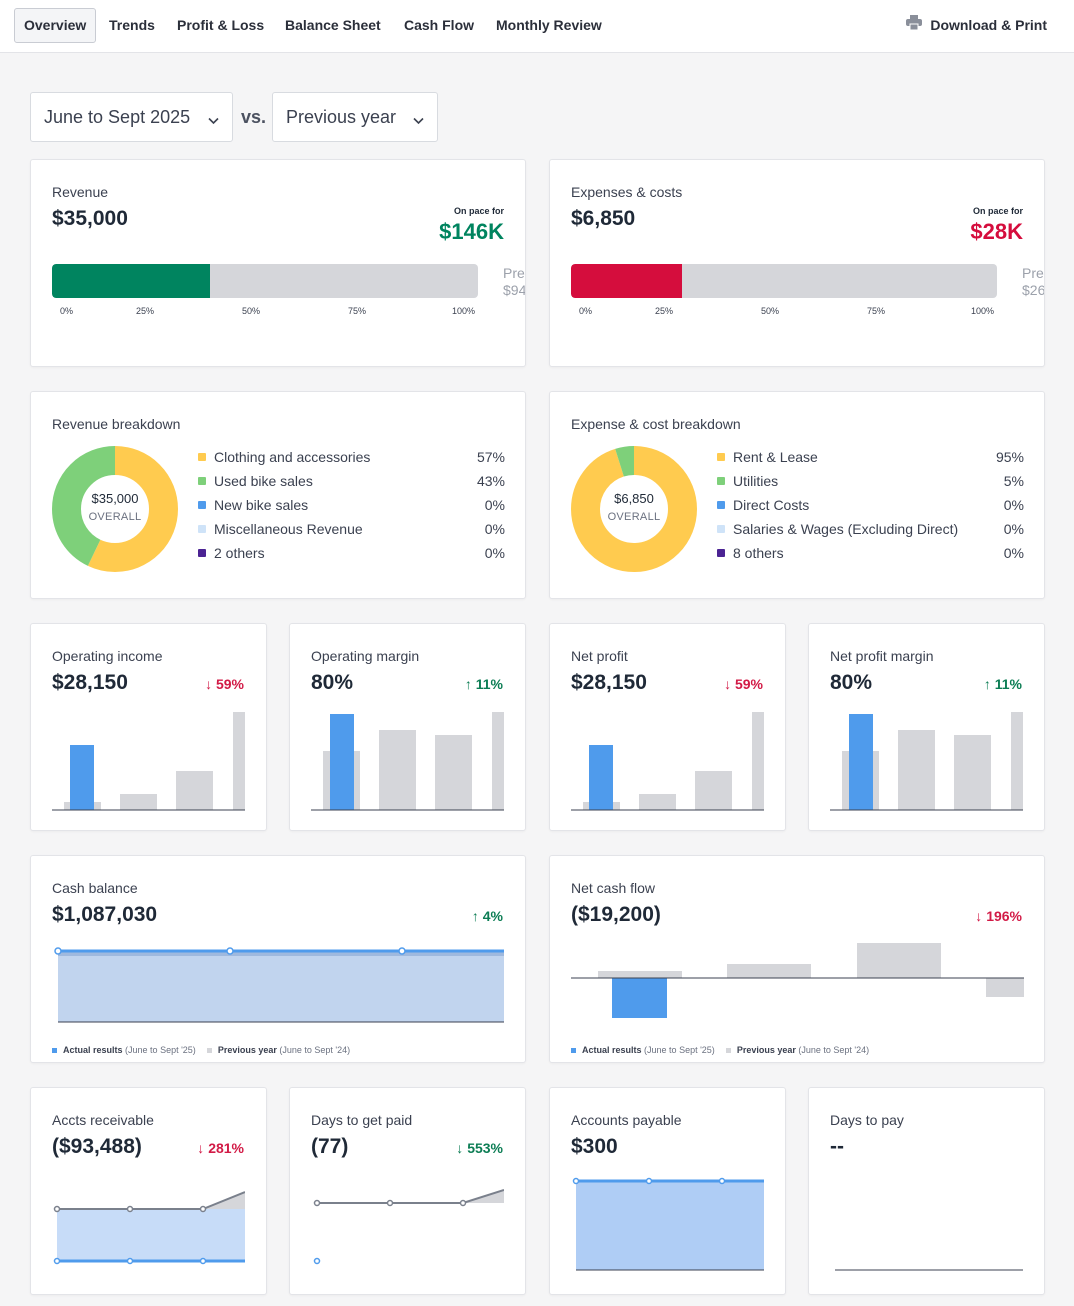 This screenshot has height=1306, width=1074. What do you see at coordinates (55, 25) in the screenshot?
I see `tab-overview: Overview` at bounding box center [55, 25].